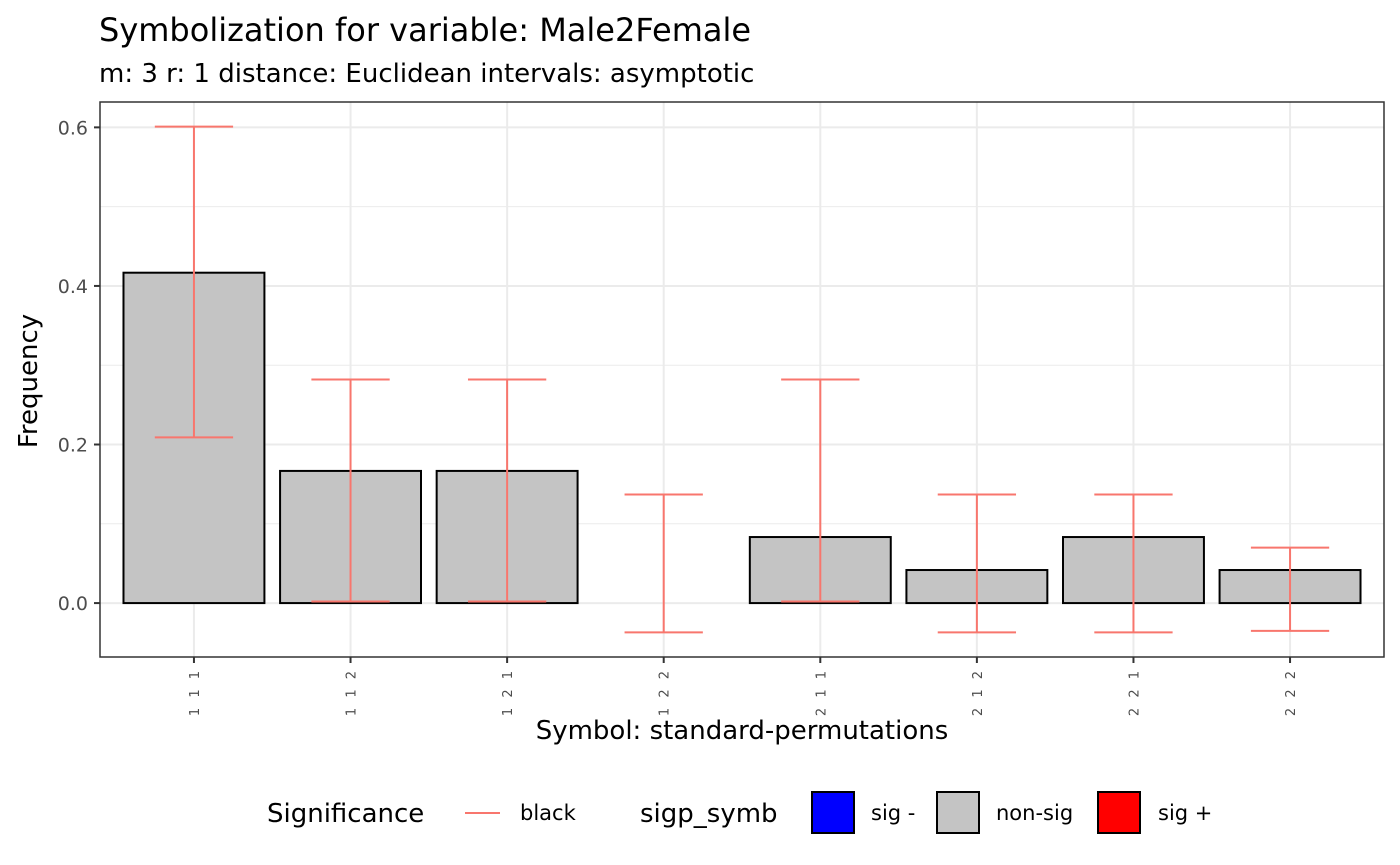 The height and width of the screenshot is (865, 1400). Describe the element at coordinates (1119, 812) in the screenshot. I see `legend-key-sig-plus` at that location.